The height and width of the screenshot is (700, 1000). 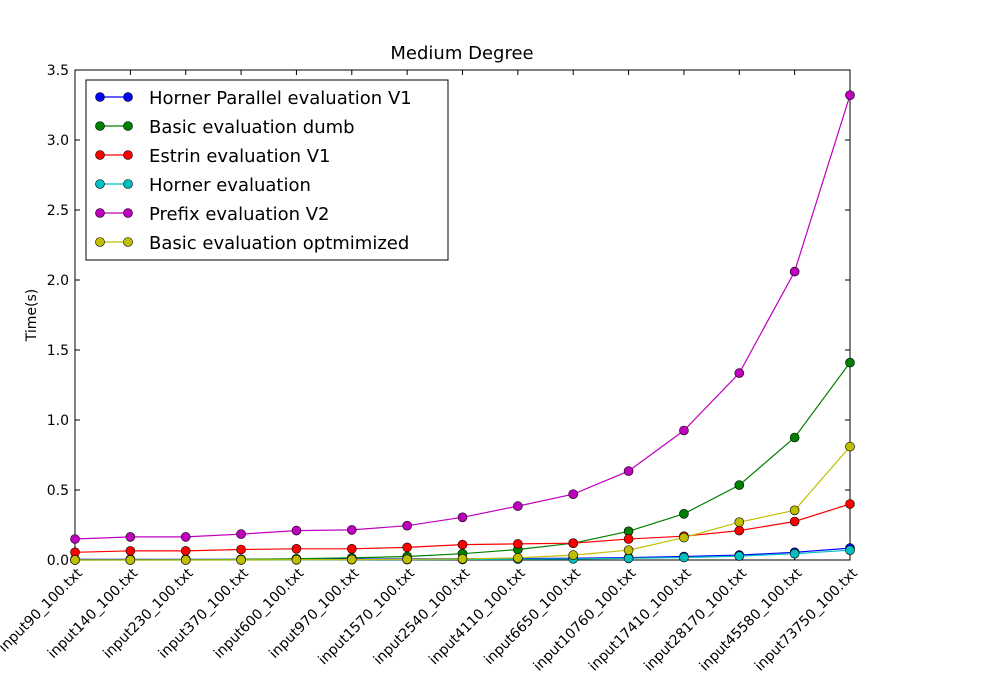 What do you see at coordinates (585, 619) in the screenshot?
I see `x-tick-label: input10760_100.txt` at bounding box center [585, 619].